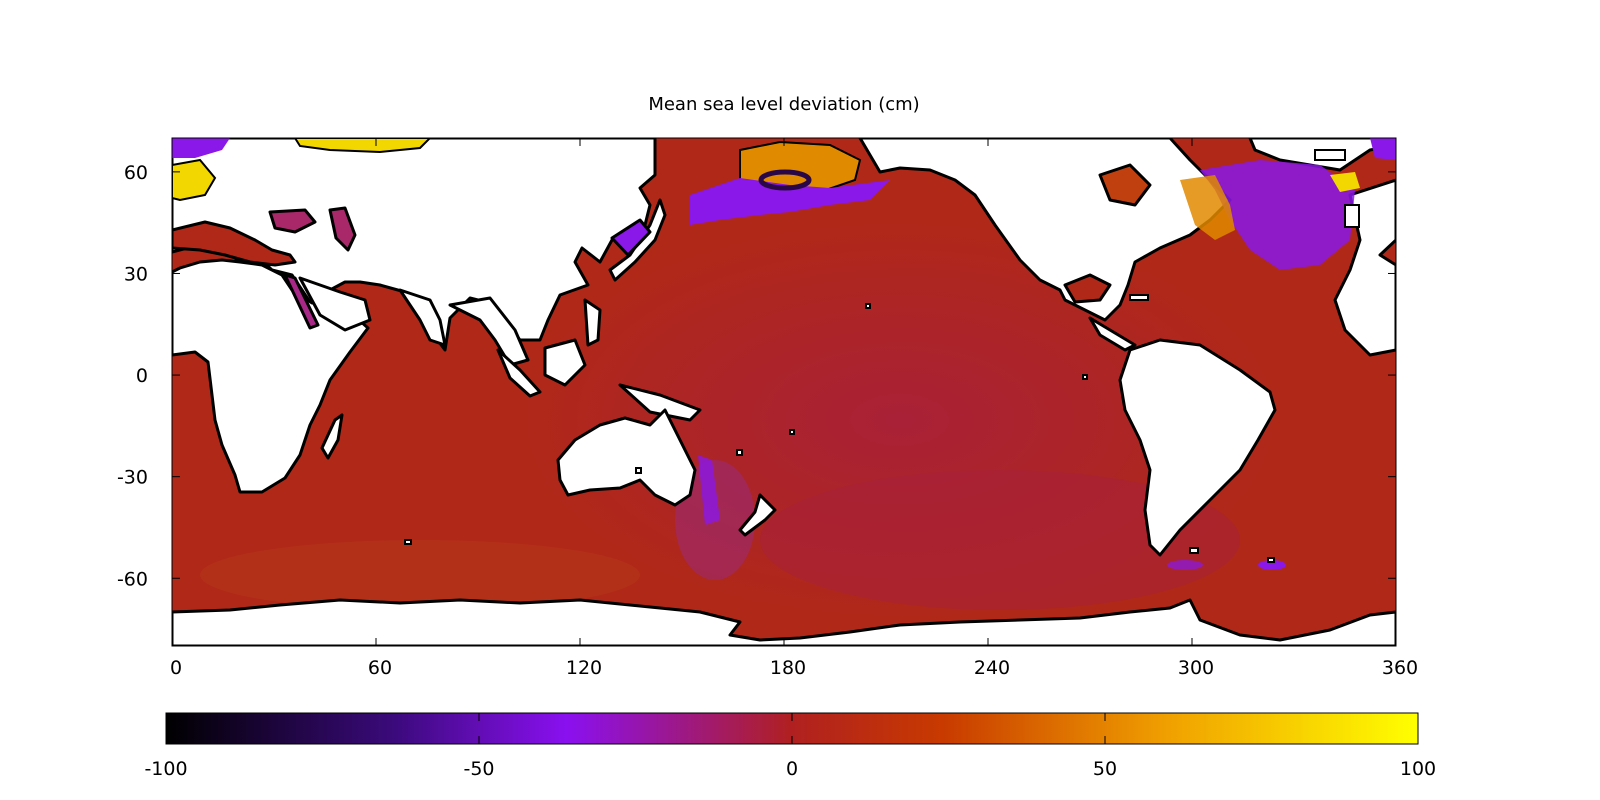  Describe the element at coordinates (301, 301) in the screenshot. I see `sea-red` at that location.